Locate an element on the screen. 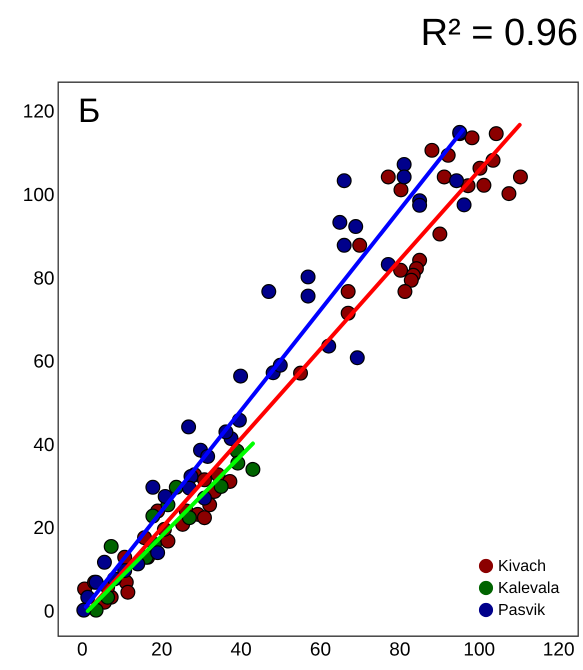 The image size is (583, 670). x-tick-label: 0 is located at coordinates (82, 650).